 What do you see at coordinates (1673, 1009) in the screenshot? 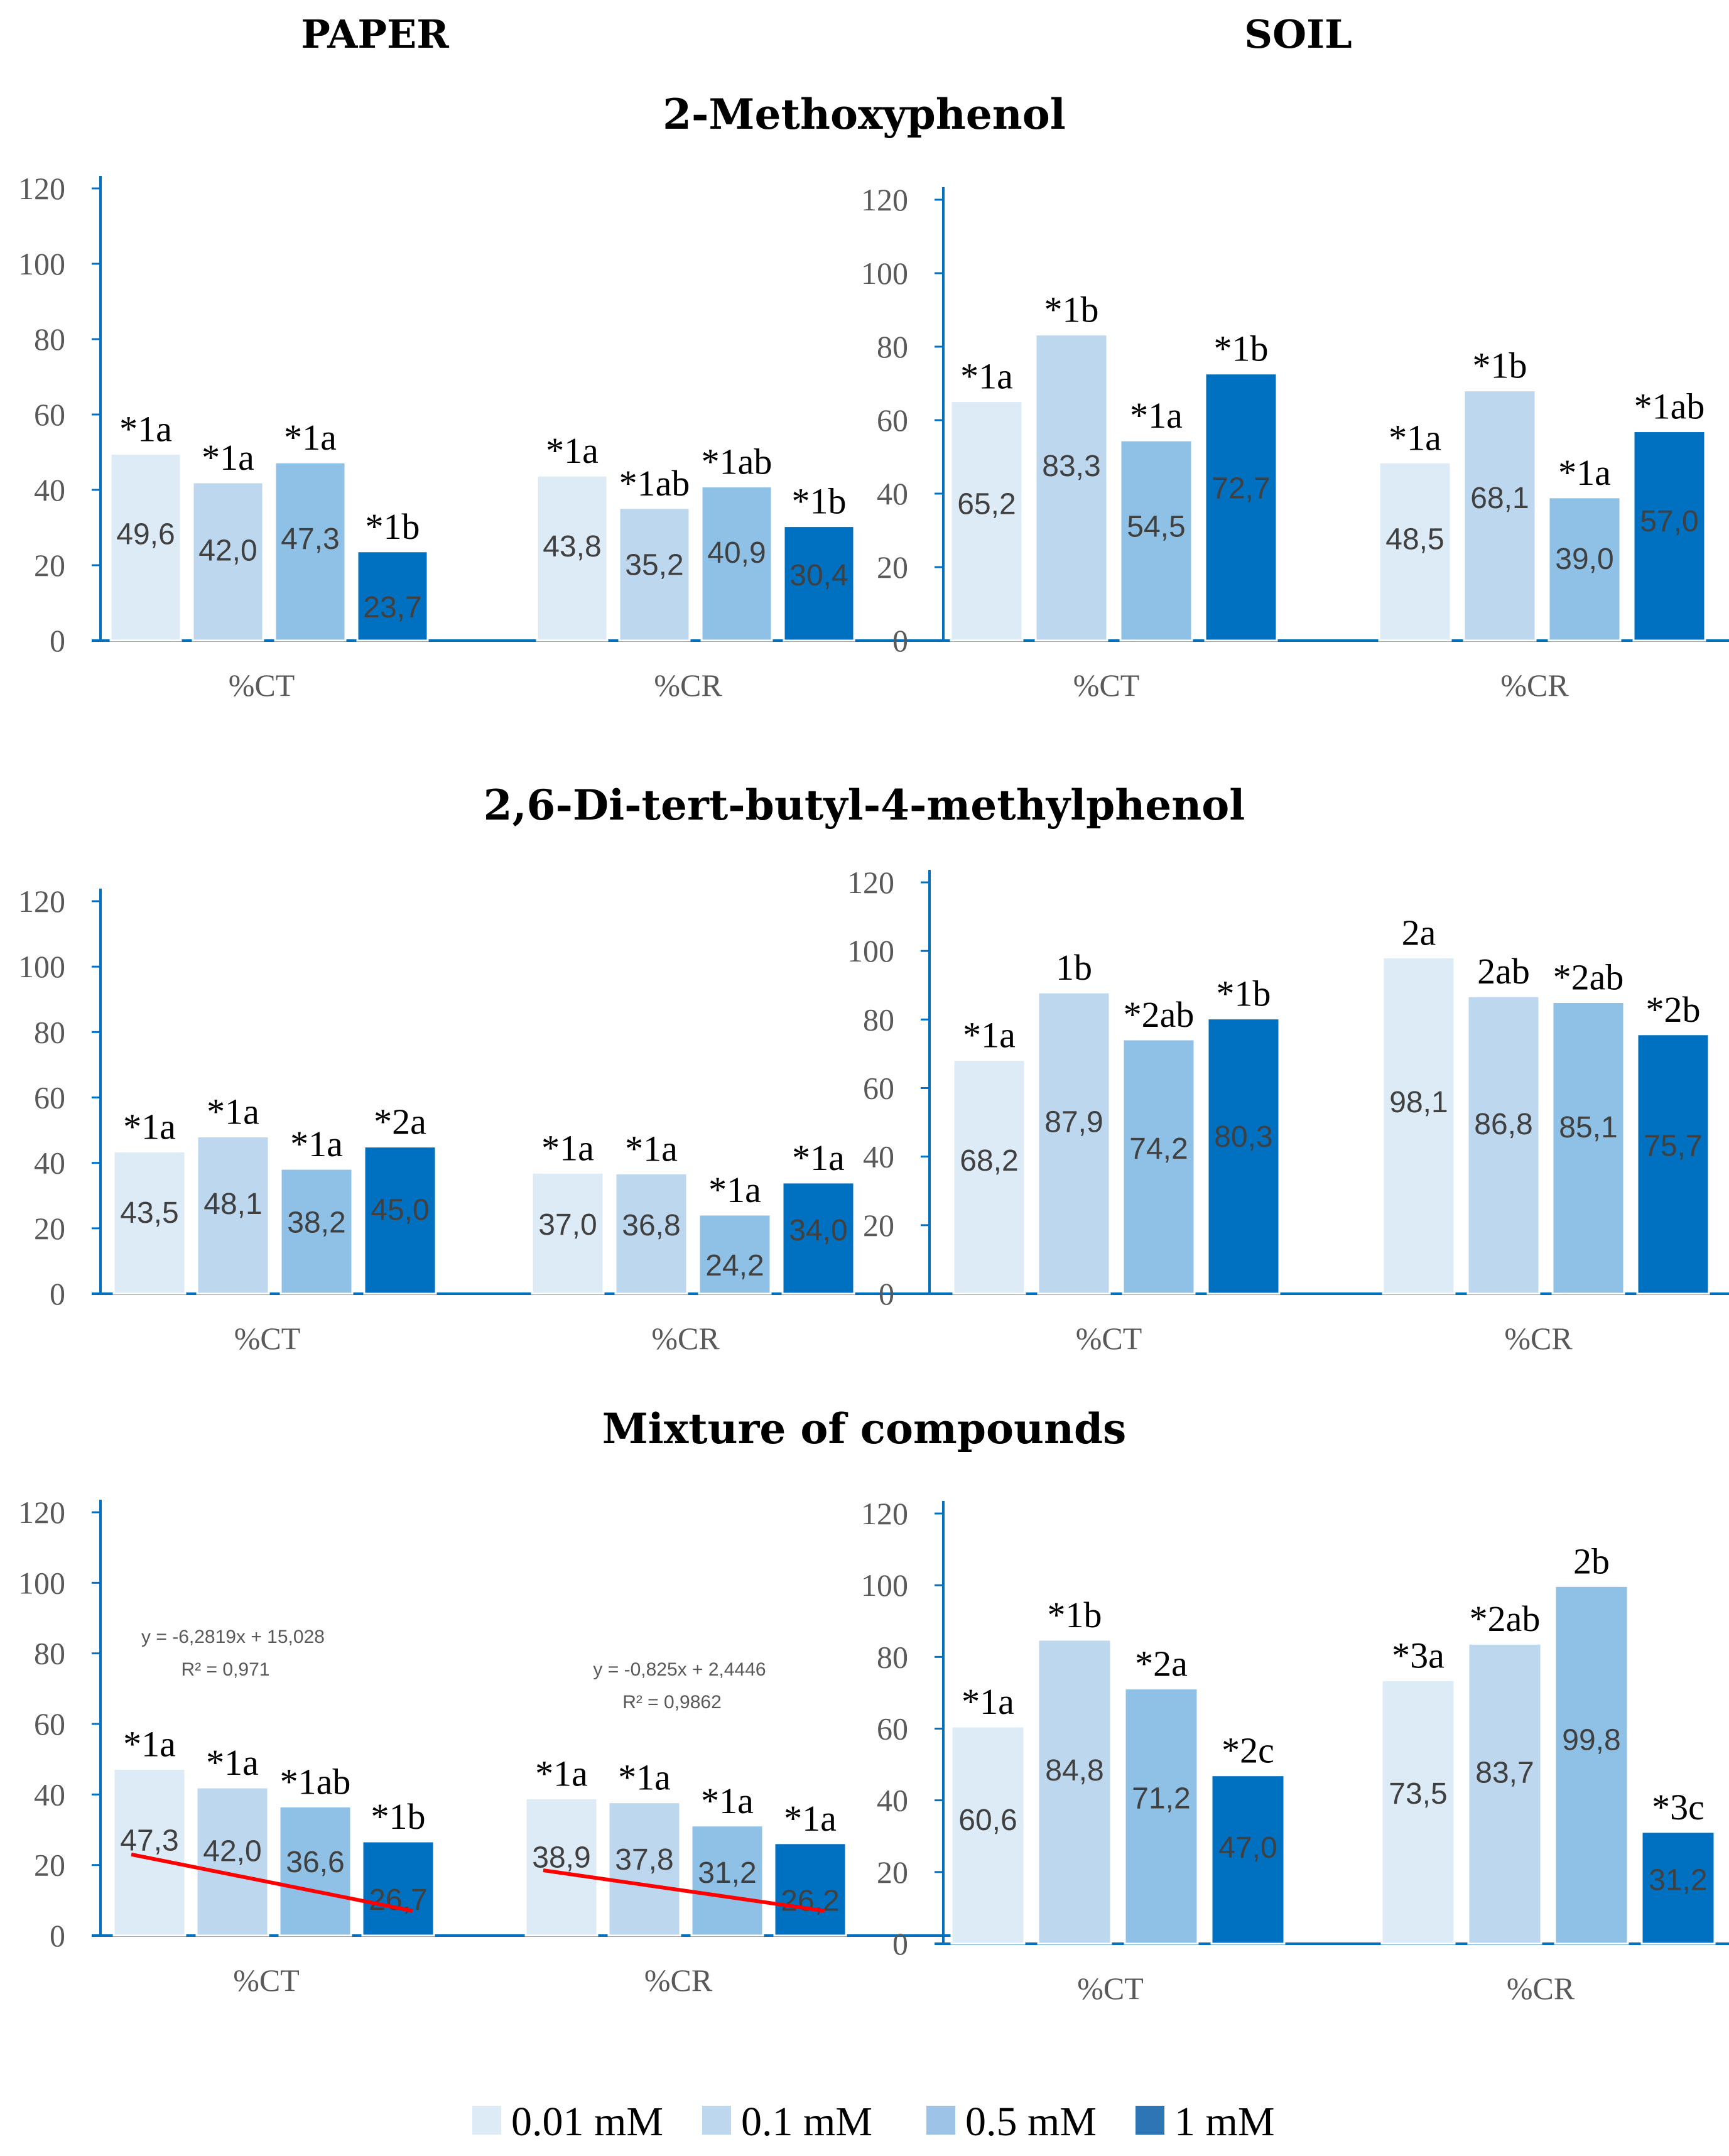
I see `significance-label: *2b` at bounding box center [1673, 1009].